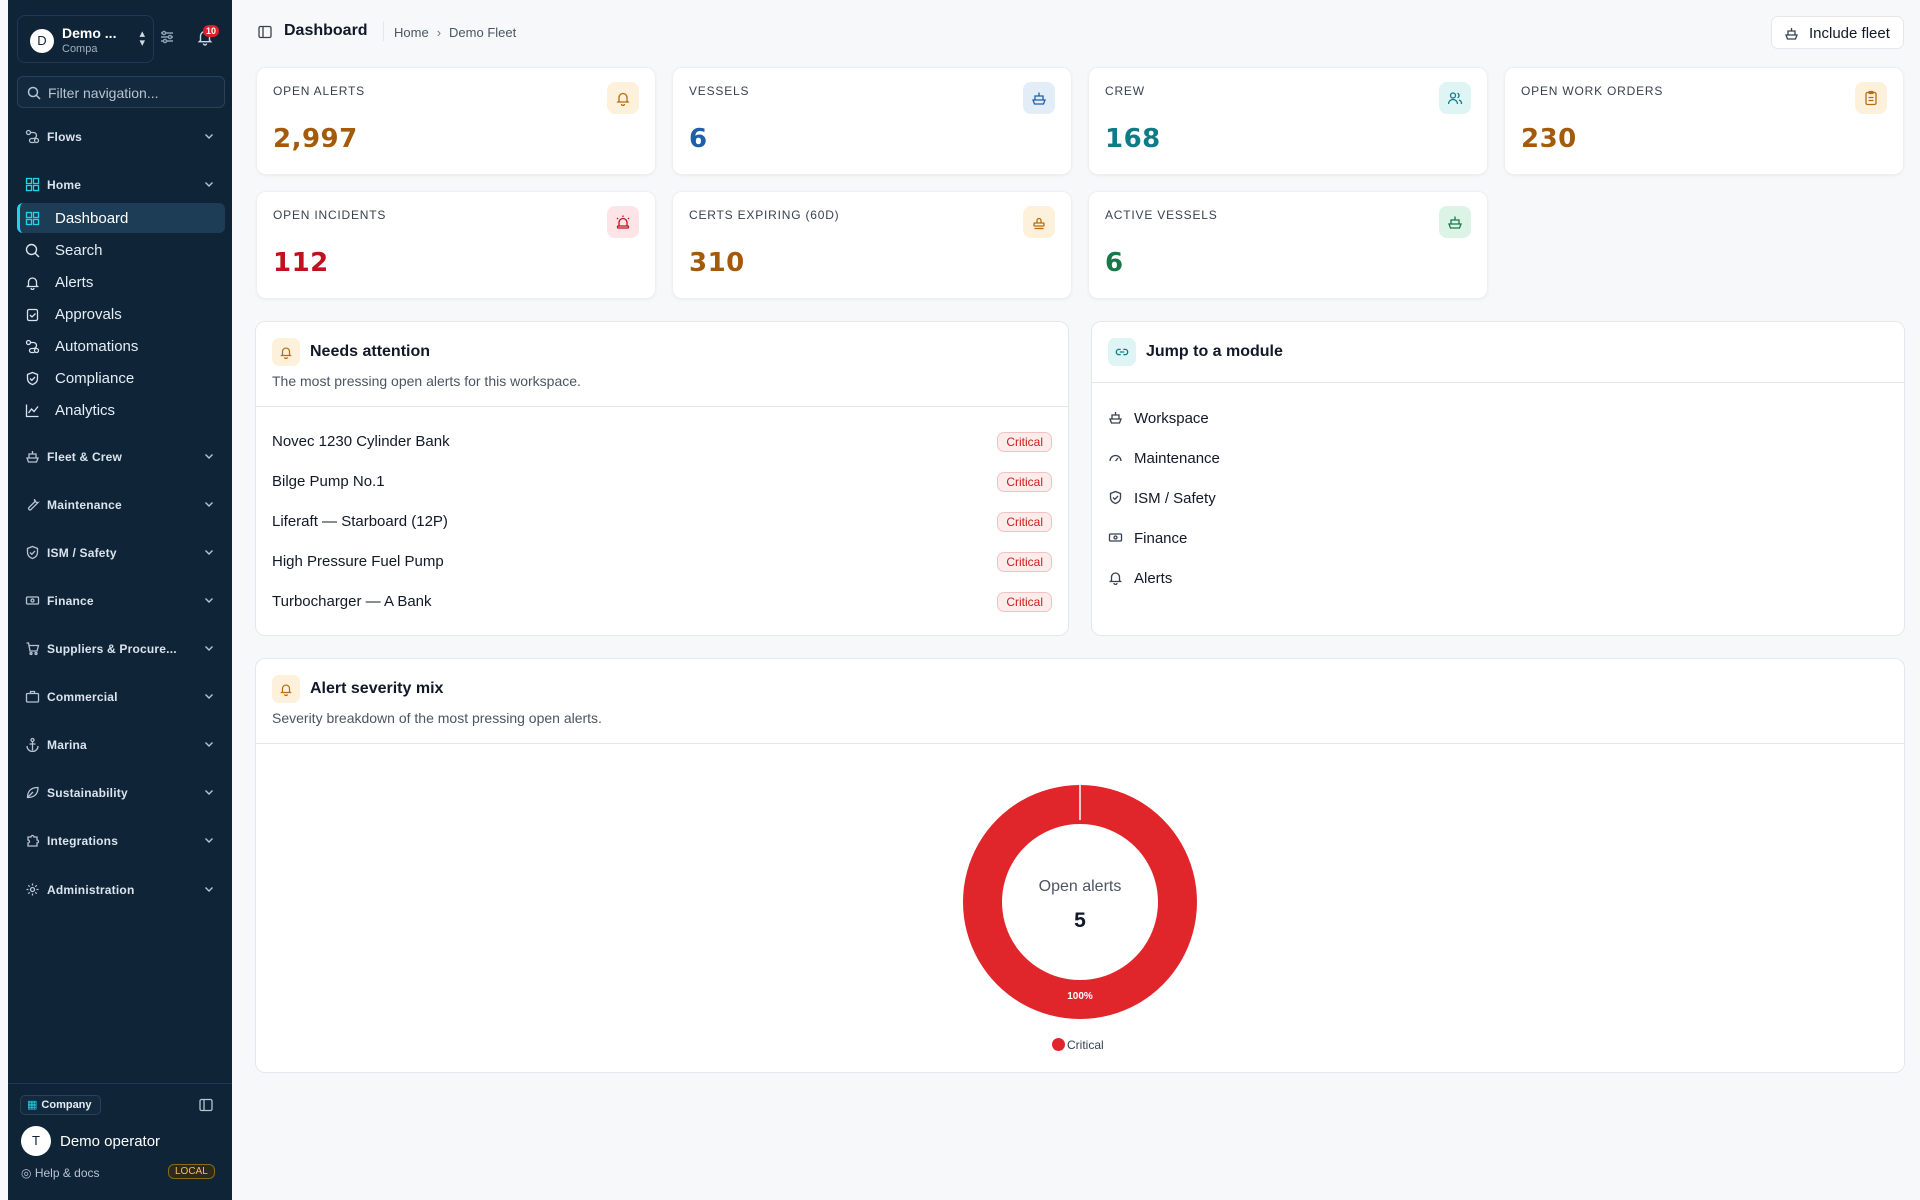 The height and width of the screenshot is (1200, 1920). Describe the element at coordinates (121, 553) in the screenshot. I see `nav-group-ism-safety: ISM / Safety` at that location.